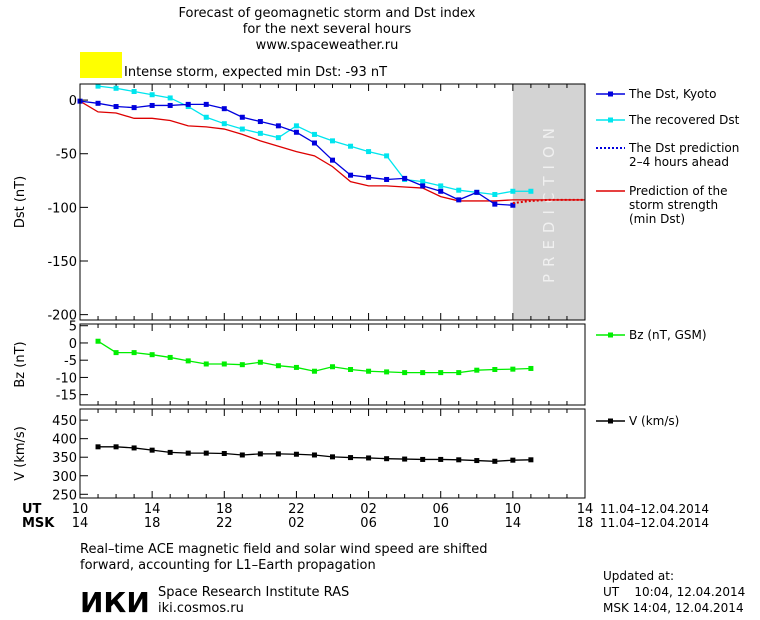 This screenshot has height=620, width=760. I want to click on v-panel-frame, so click(332, 453).